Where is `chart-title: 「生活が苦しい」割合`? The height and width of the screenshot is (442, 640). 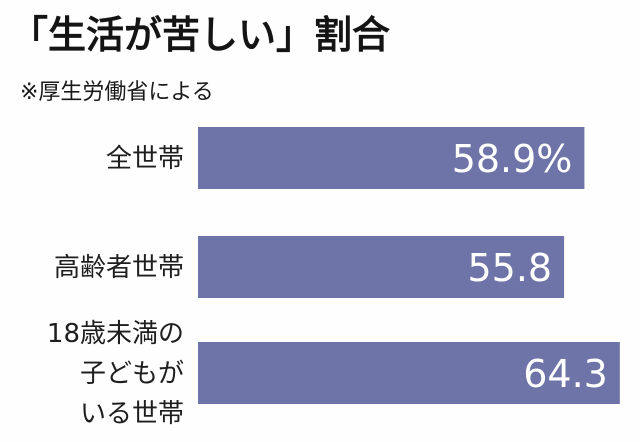 chart-title: 「生活が苦しい」割合 is located at coordinates (200, 35).